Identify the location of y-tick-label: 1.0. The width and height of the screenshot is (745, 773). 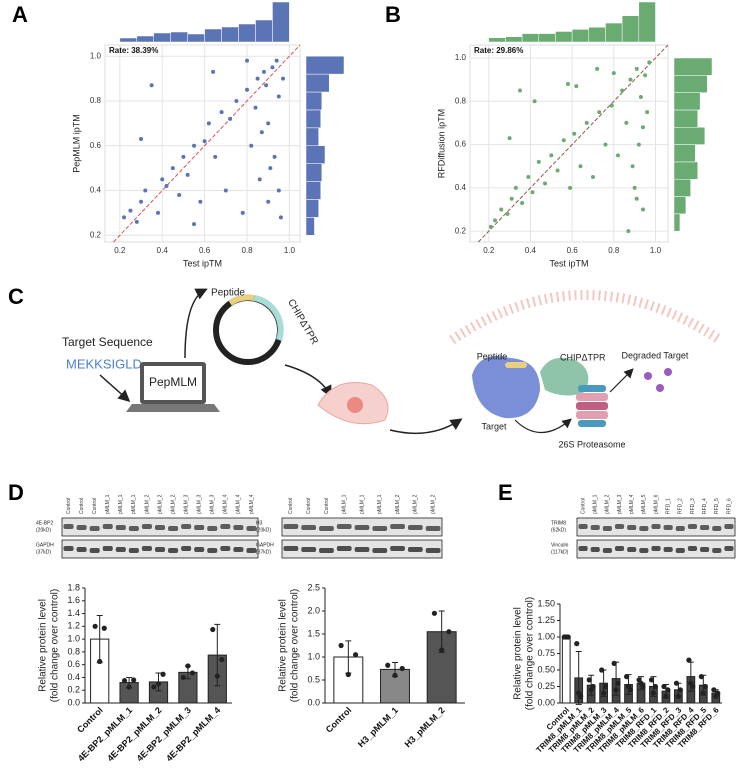
(96, 55).